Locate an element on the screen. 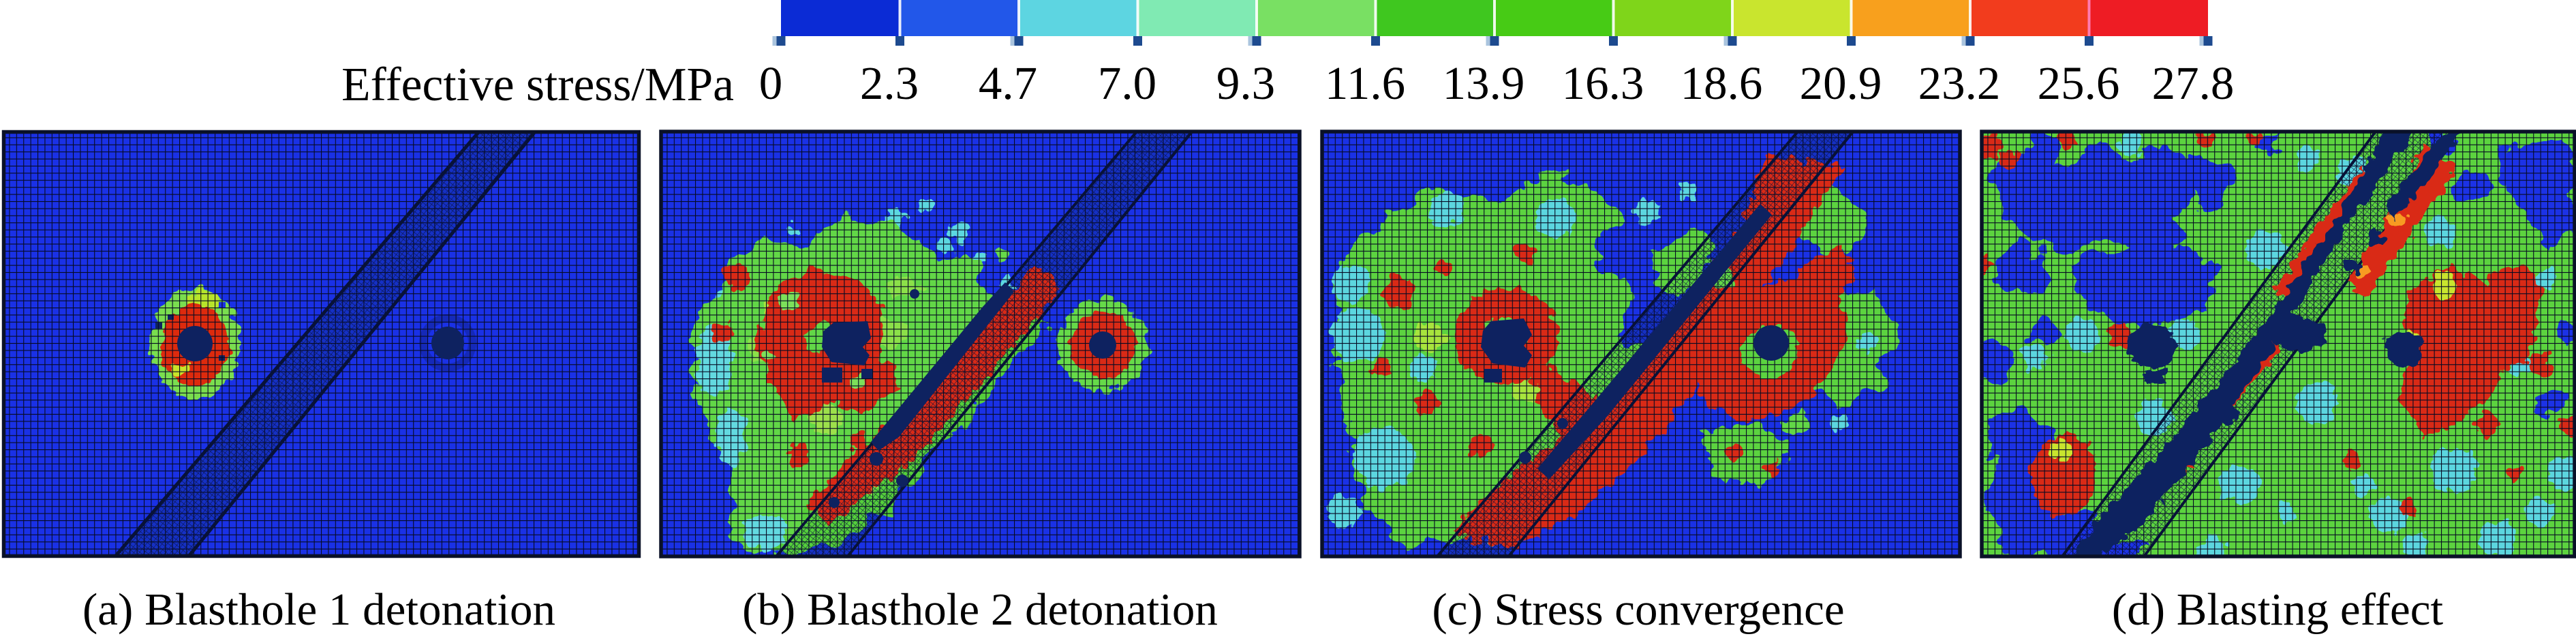 The width and height of the screenshot is (2576, 643). svg-text: 11.6 is located at coordinates (1365, 83).